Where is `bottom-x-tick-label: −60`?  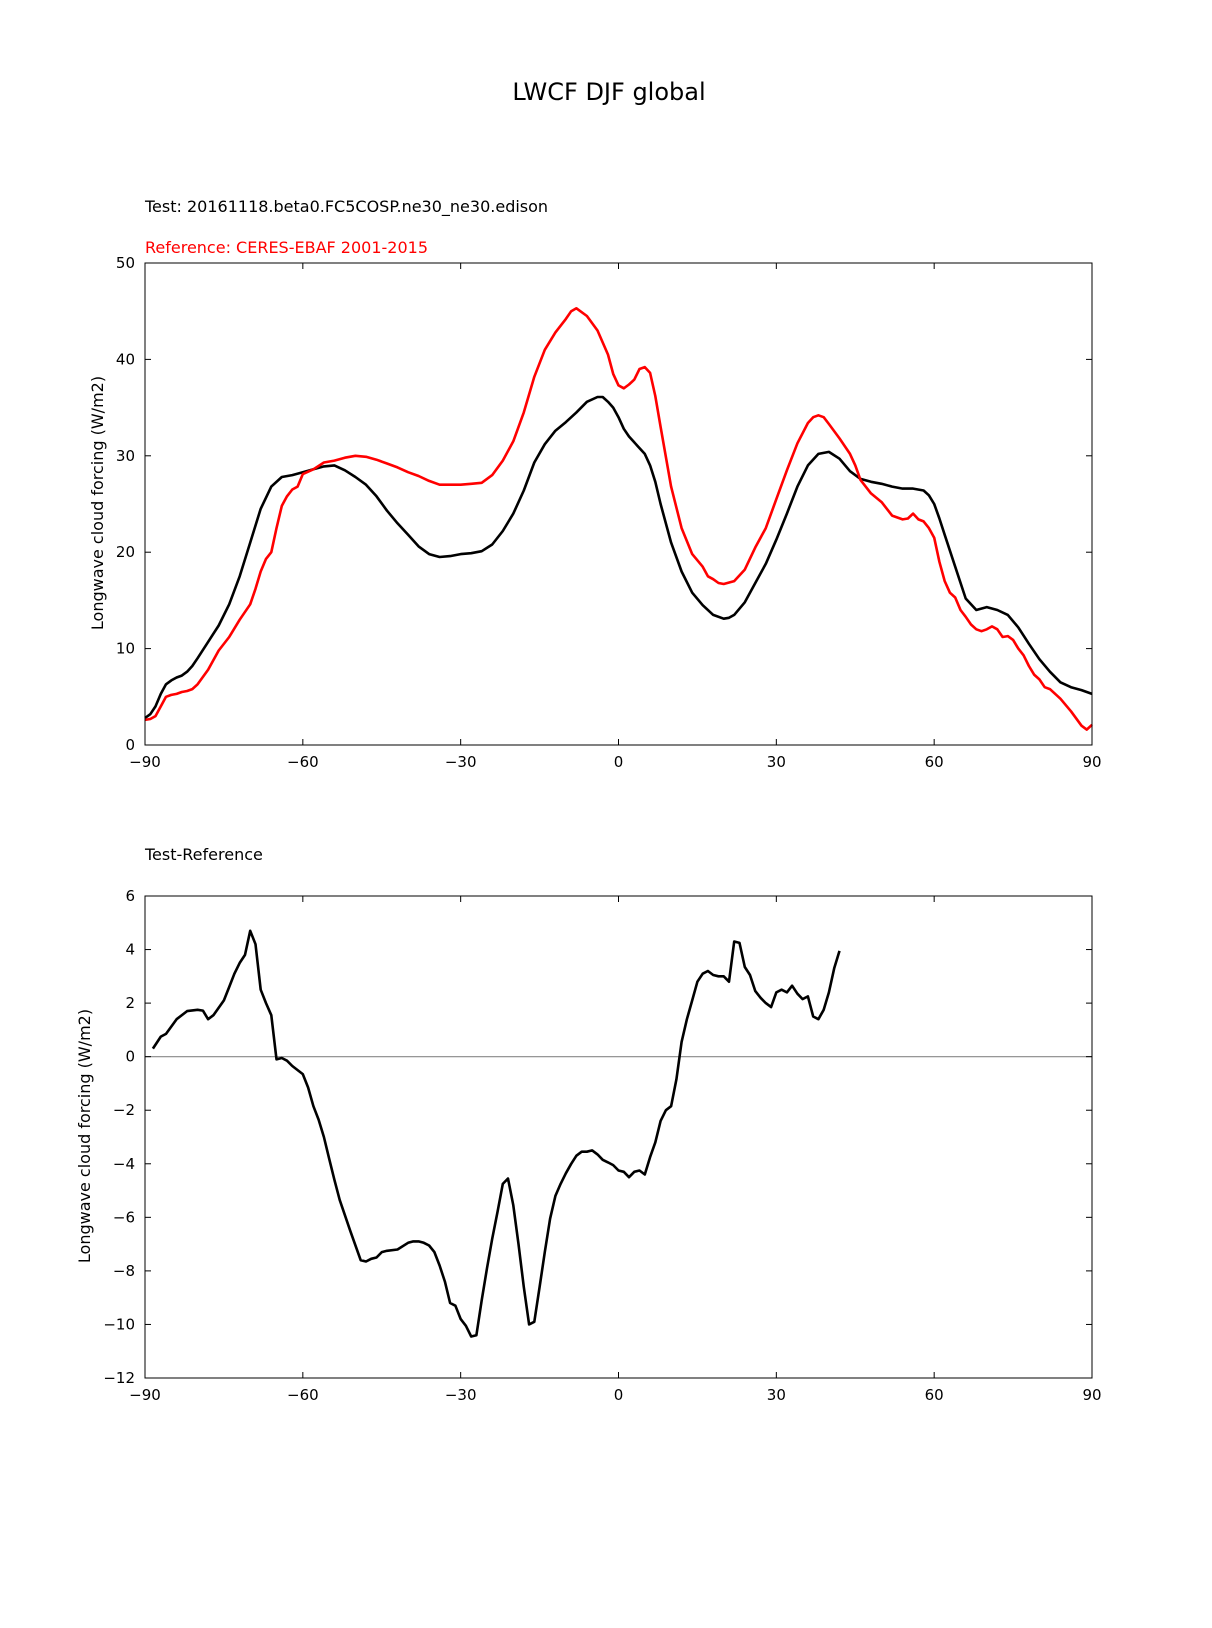
bottom-x-tick-label: −60 is located at coordinates (303, 1395).